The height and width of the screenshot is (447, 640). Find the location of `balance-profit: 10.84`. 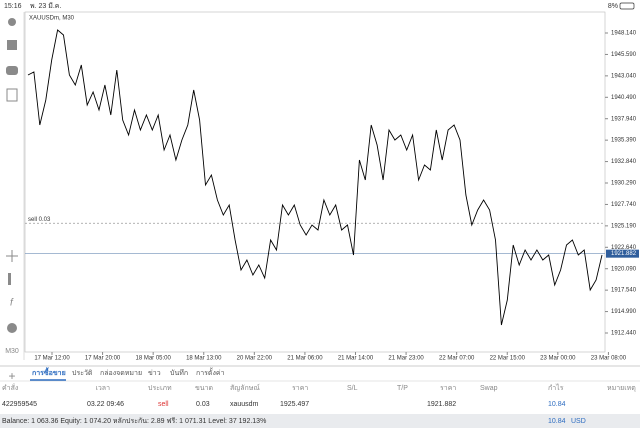

balance-profit: 10.84 is located at coordinates (557, 421).